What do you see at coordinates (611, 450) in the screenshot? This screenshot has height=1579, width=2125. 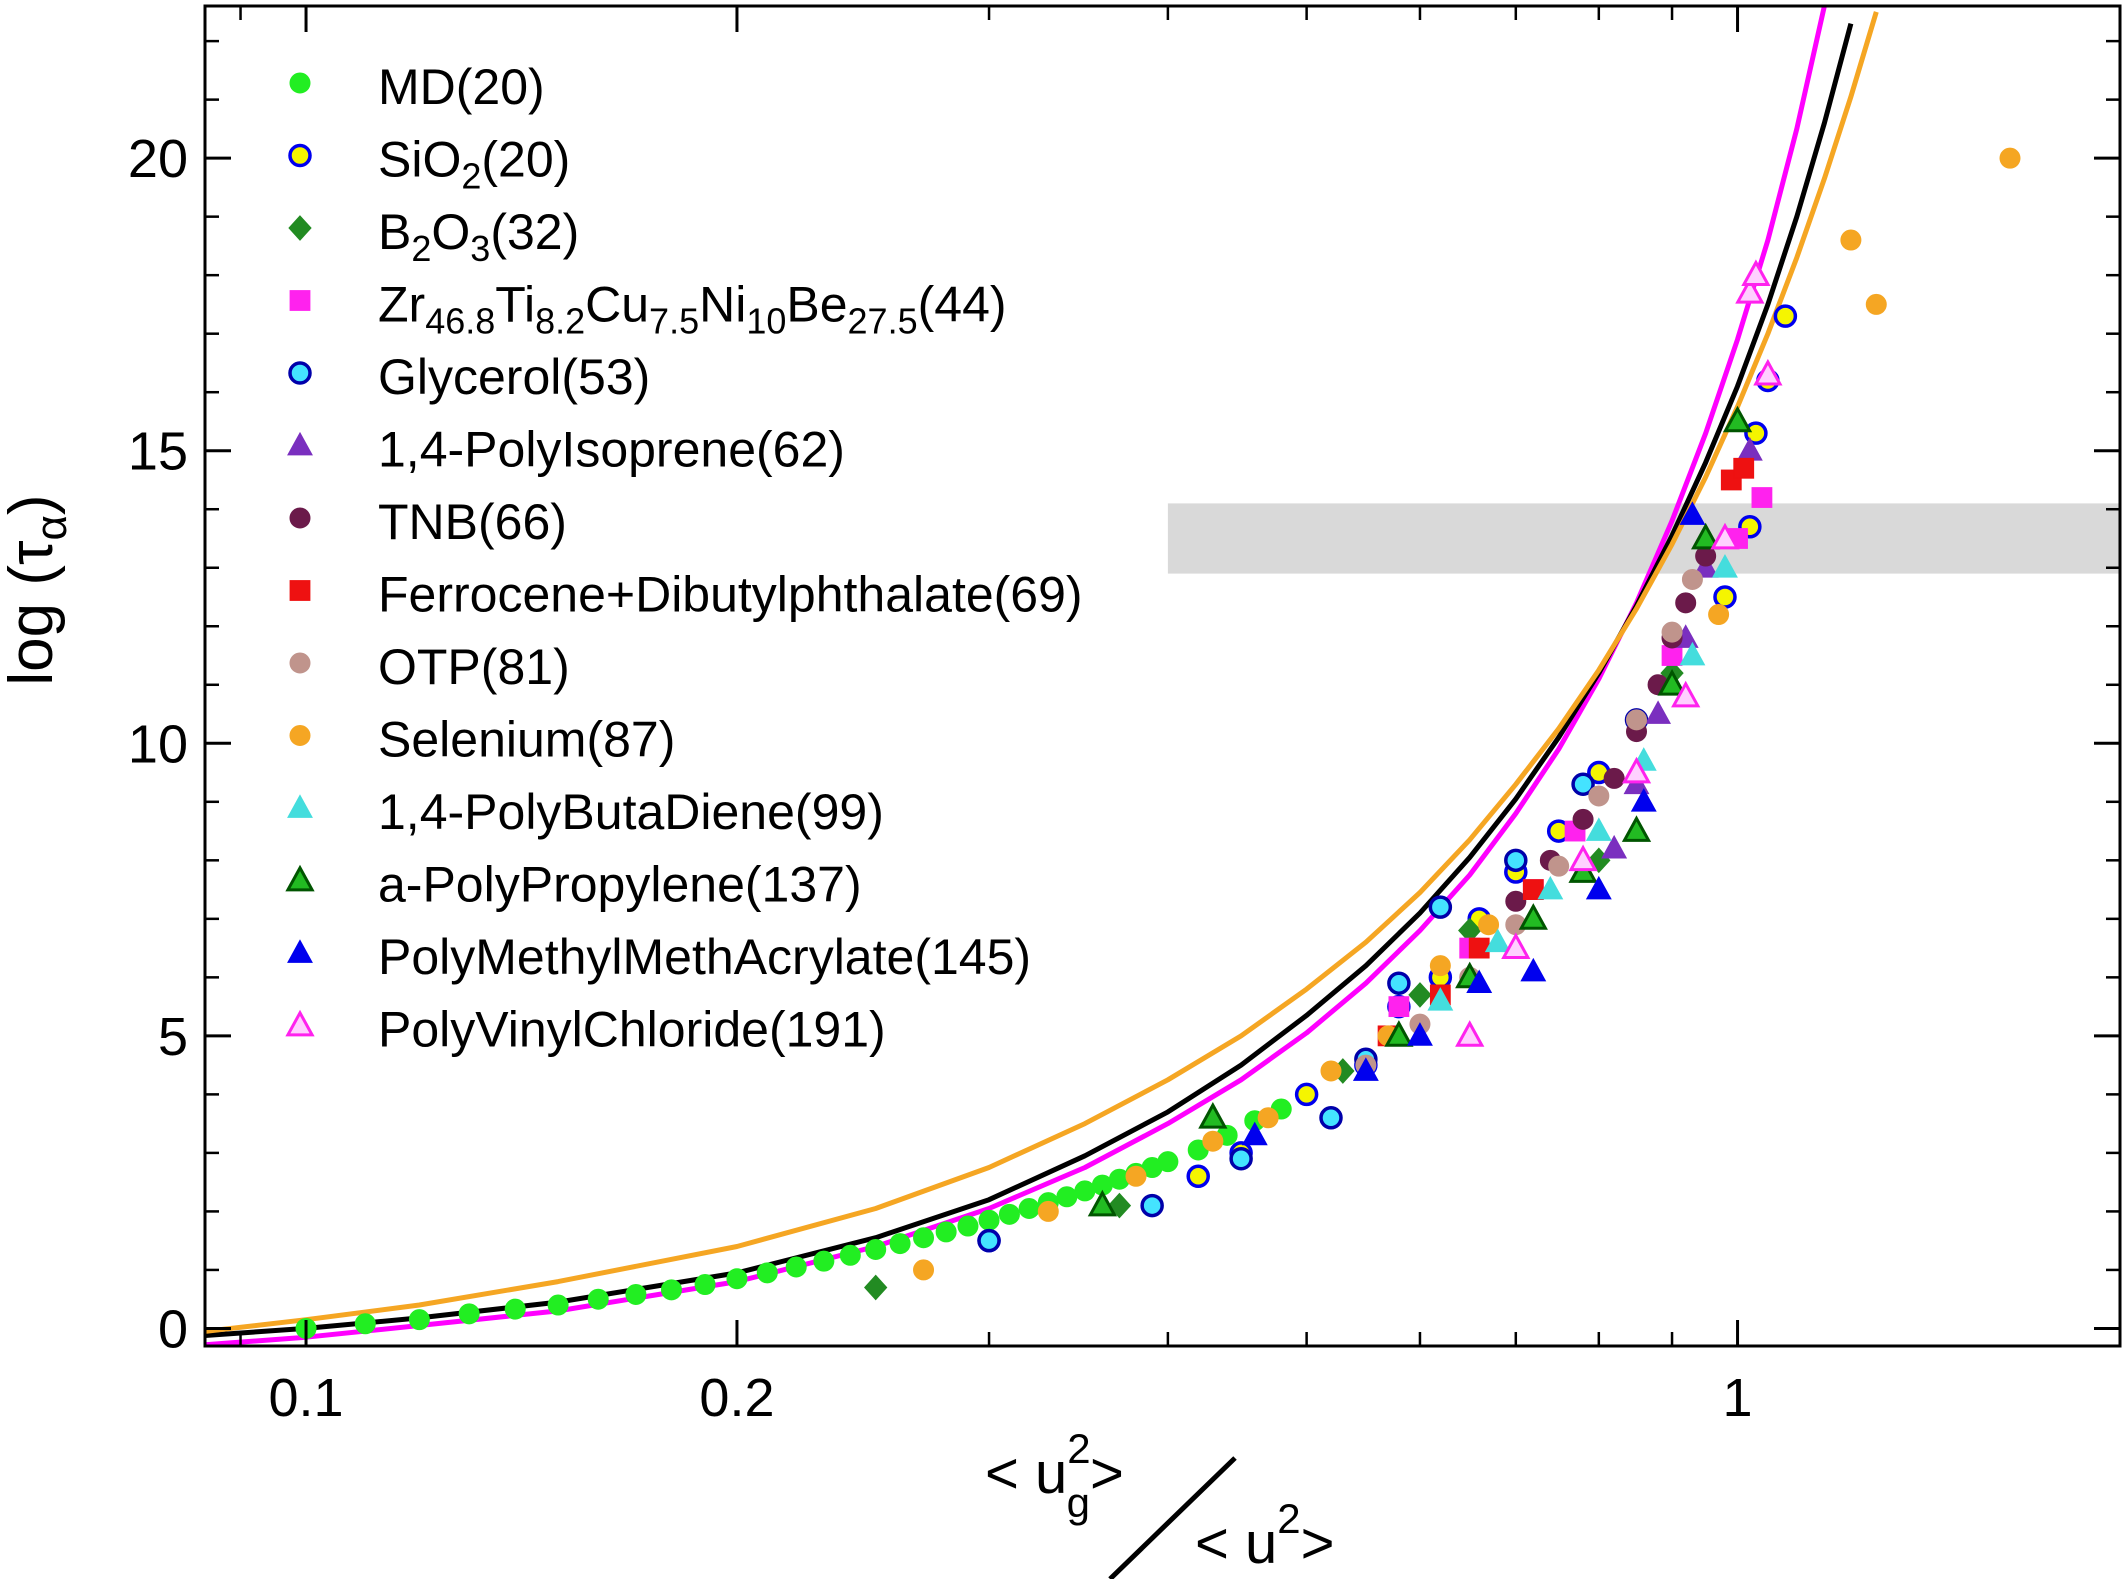 I see `legend-entry: 1,4-PolyIsoprene(62)` at bounding box center [611, 450].